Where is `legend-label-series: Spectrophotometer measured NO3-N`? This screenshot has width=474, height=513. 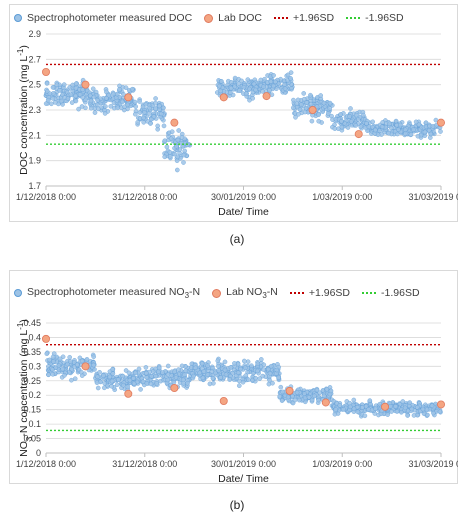
legend-label-series: Spectrophotometer measured NO3-N is located at coordinates (114, 293).